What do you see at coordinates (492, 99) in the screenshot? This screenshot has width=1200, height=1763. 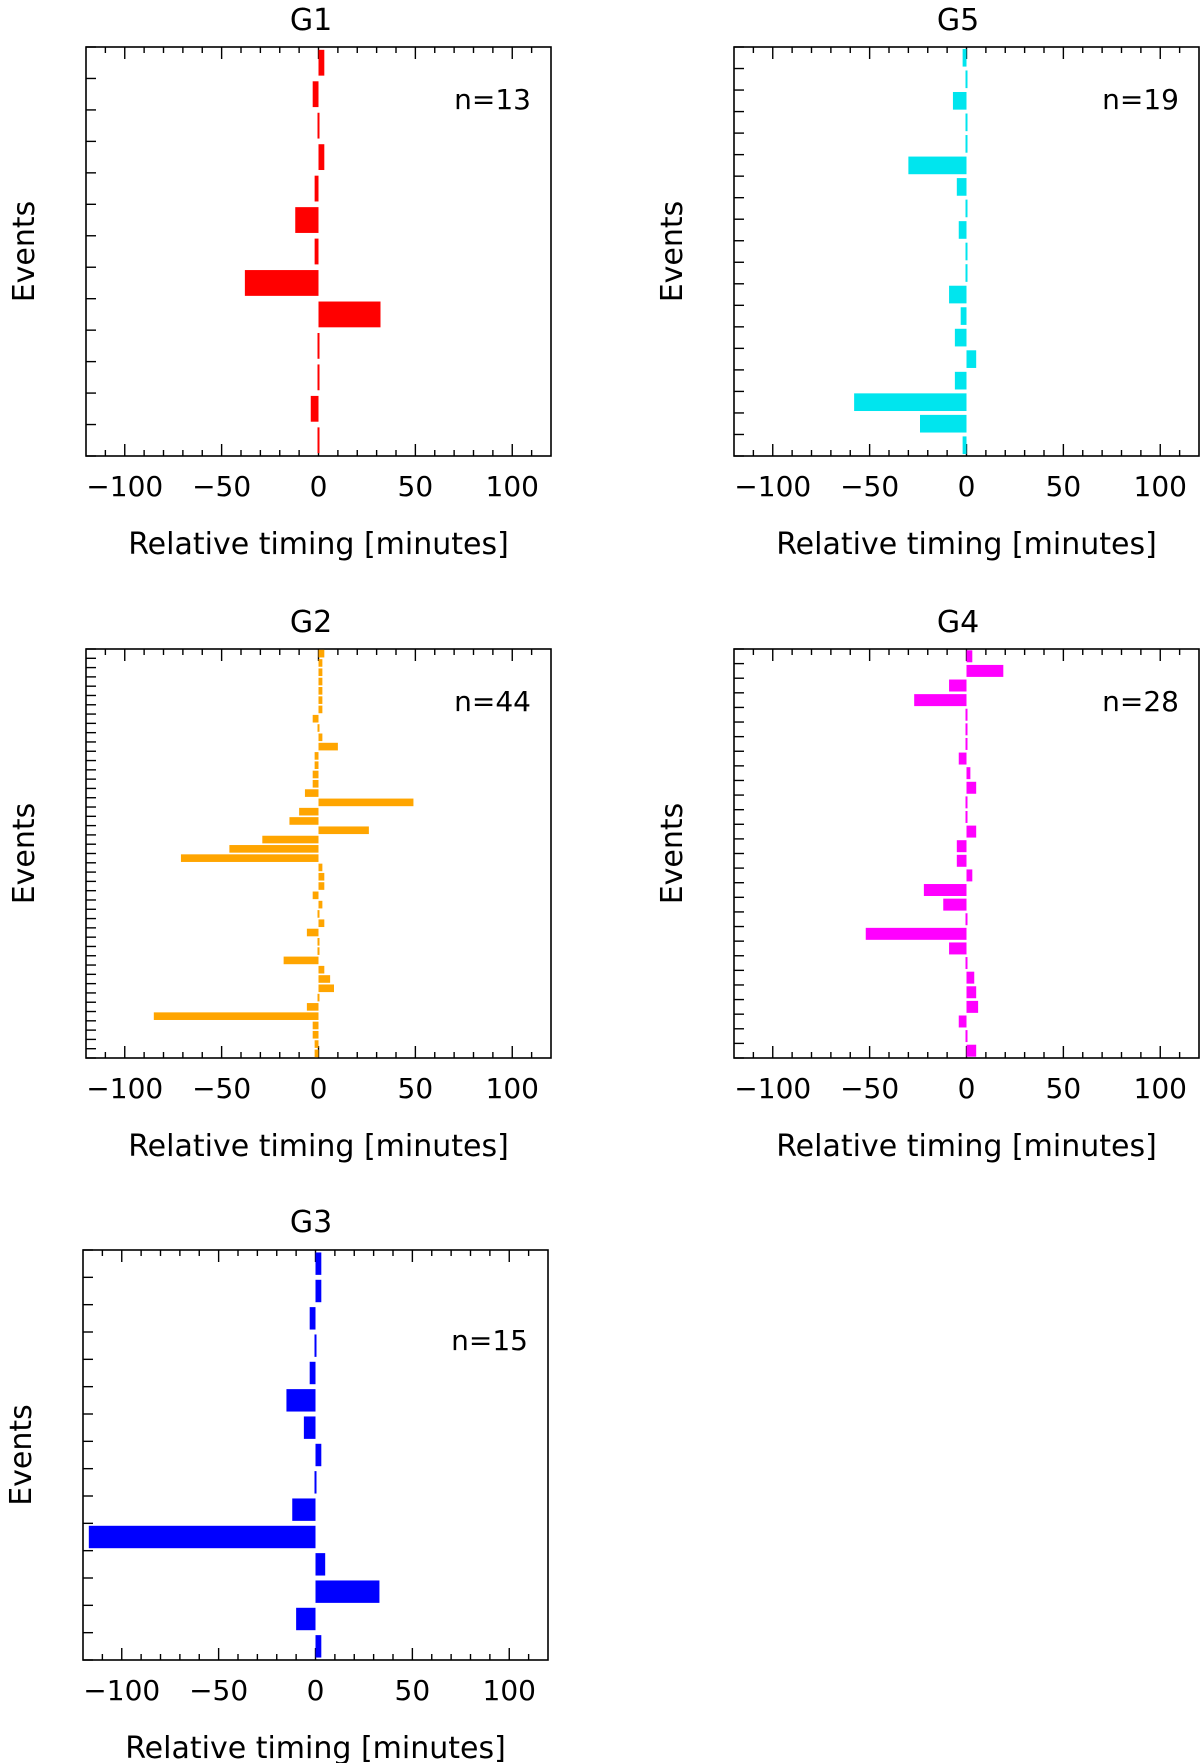 I see `event-count-label: n=13` at bounding box center [492, 99].